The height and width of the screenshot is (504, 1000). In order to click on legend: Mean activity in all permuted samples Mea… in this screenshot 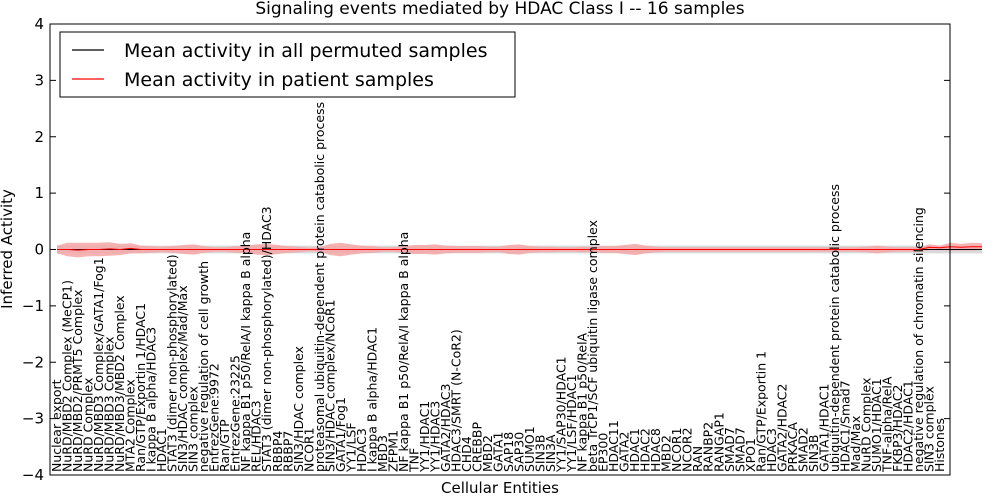, I will do `click(287, 64)`.